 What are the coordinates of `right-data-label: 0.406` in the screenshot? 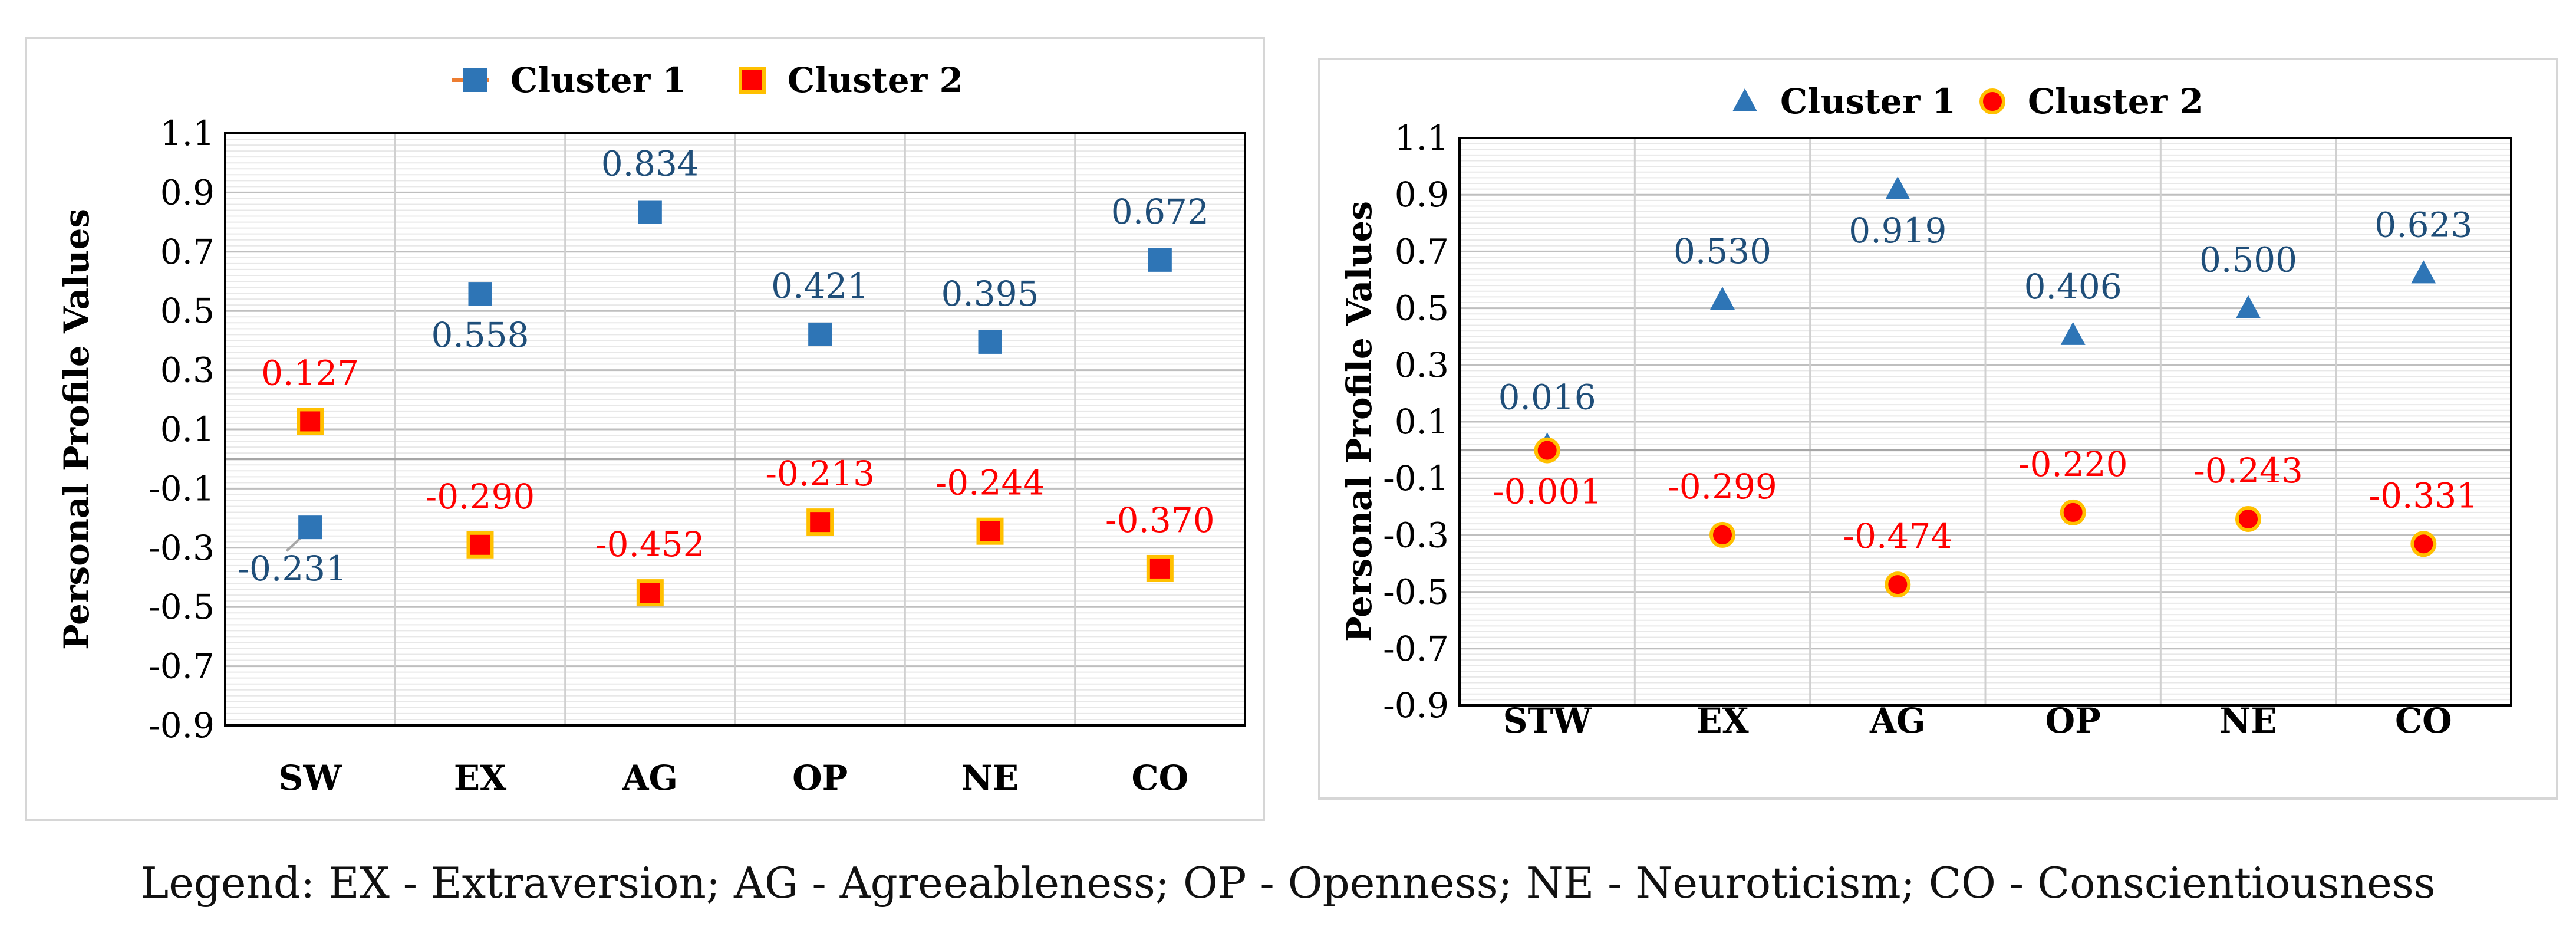 It's located at (2073, 287).